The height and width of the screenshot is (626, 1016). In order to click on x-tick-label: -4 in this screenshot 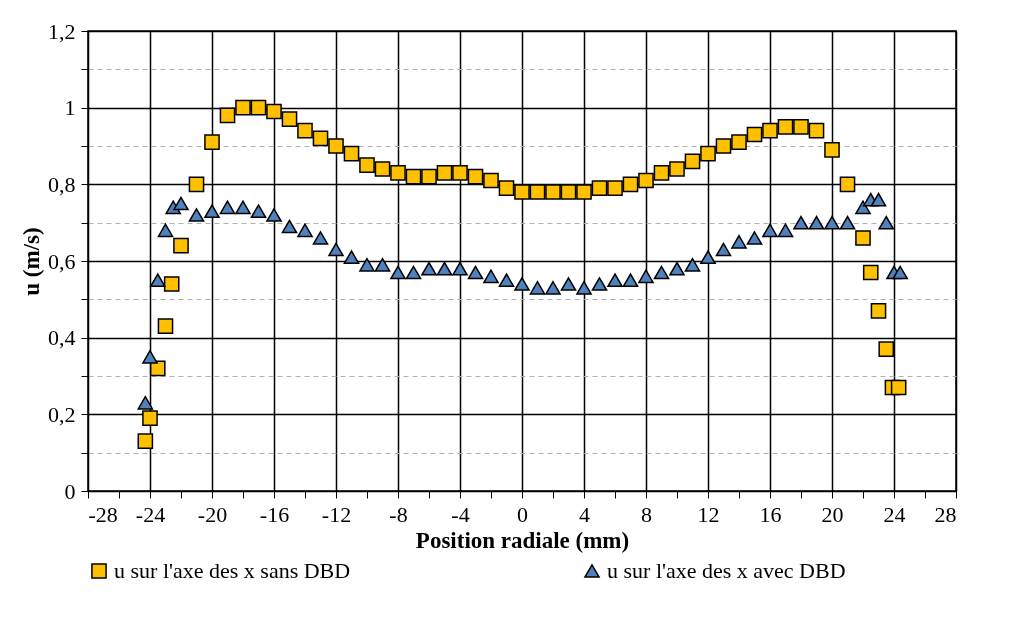, I will do `click(460, 514)`.